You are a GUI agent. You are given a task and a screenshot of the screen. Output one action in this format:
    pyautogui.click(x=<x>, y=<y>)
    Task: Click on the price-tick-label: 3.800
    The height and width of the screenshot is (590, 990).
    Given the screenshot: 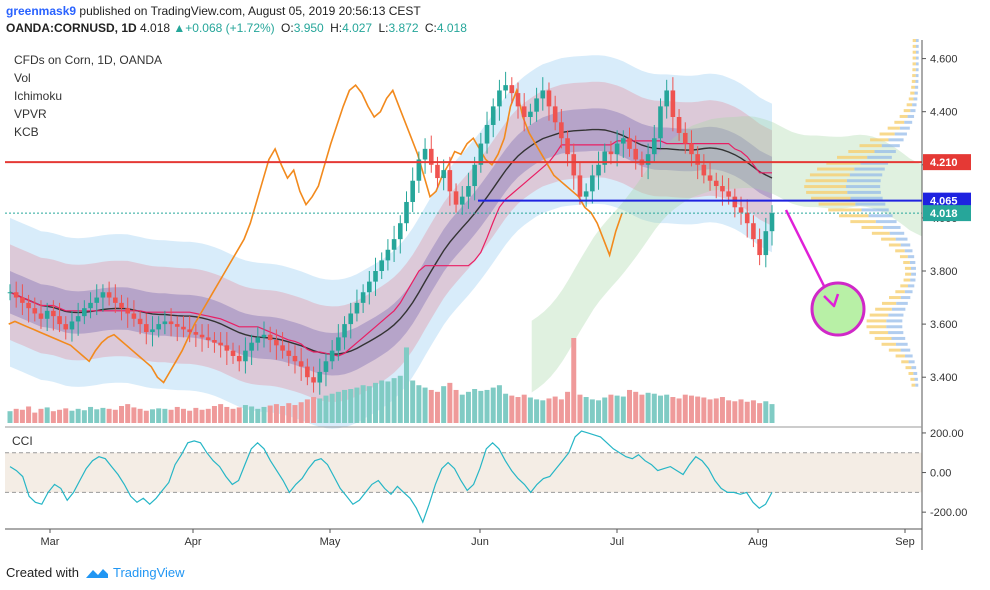 What is the action you would take?
    pyautogui.click(x=944, y=272)
    